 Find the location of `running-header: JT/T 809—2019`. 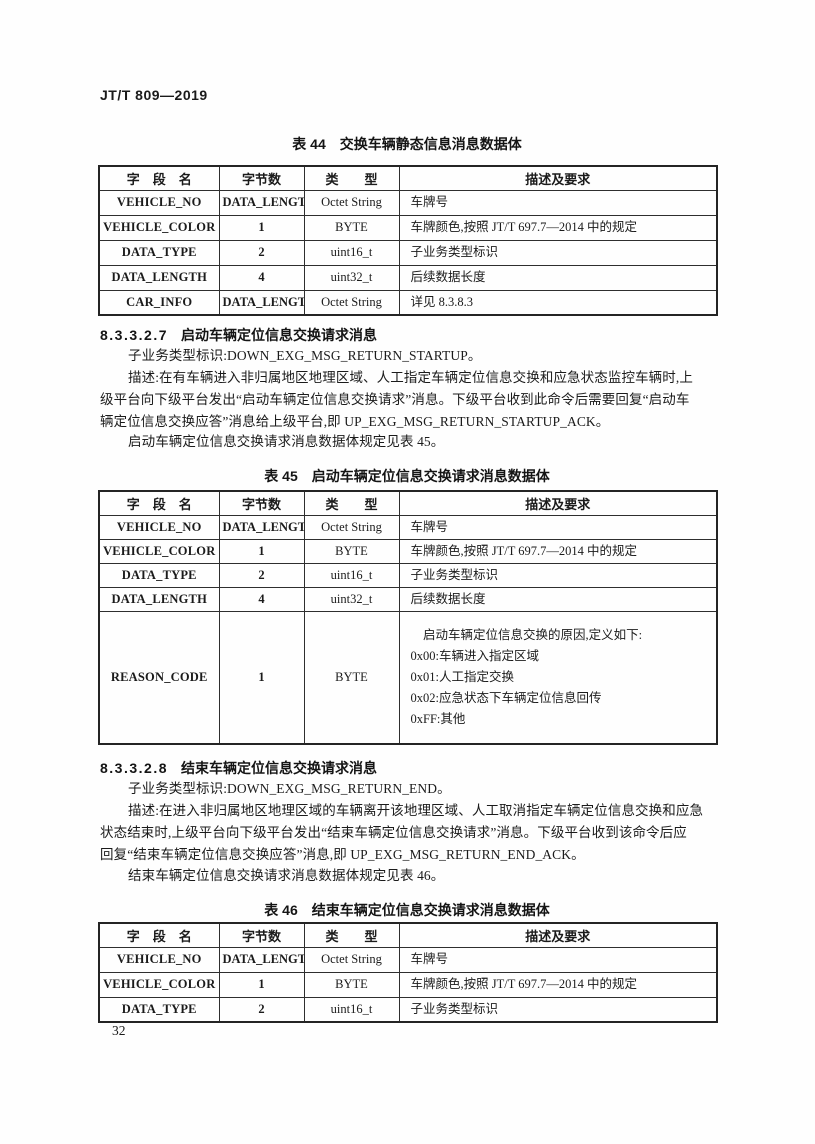

running-header: JT/T 809—2019 is located at coordinates (154, 95).